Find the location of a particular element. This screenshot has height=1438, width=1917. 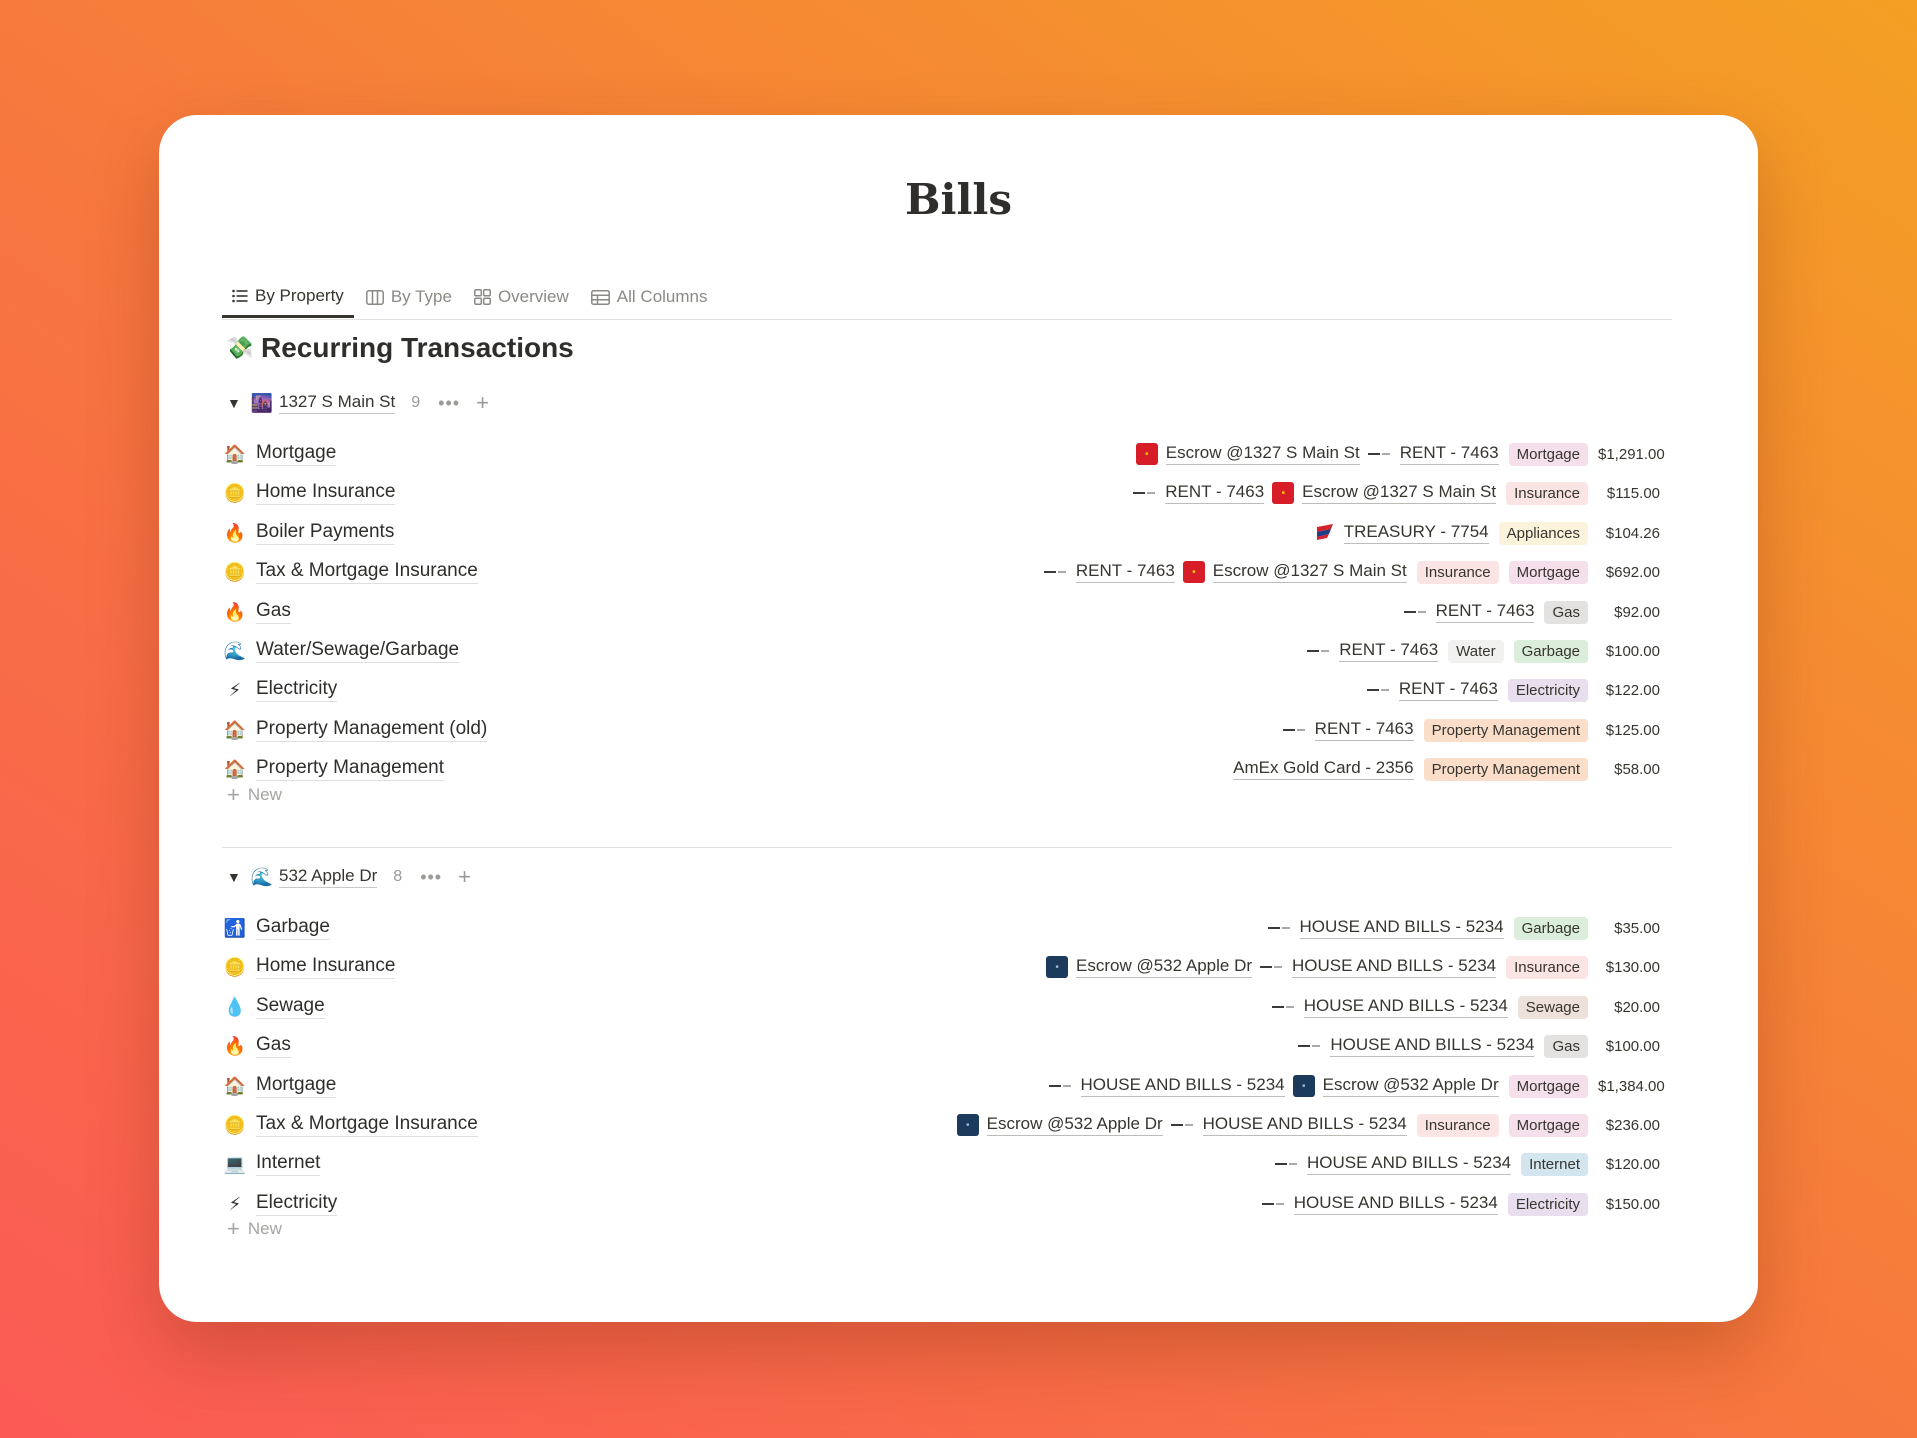

row-title-cell: 💧 Sewage is located at coordinates (274, 1007).